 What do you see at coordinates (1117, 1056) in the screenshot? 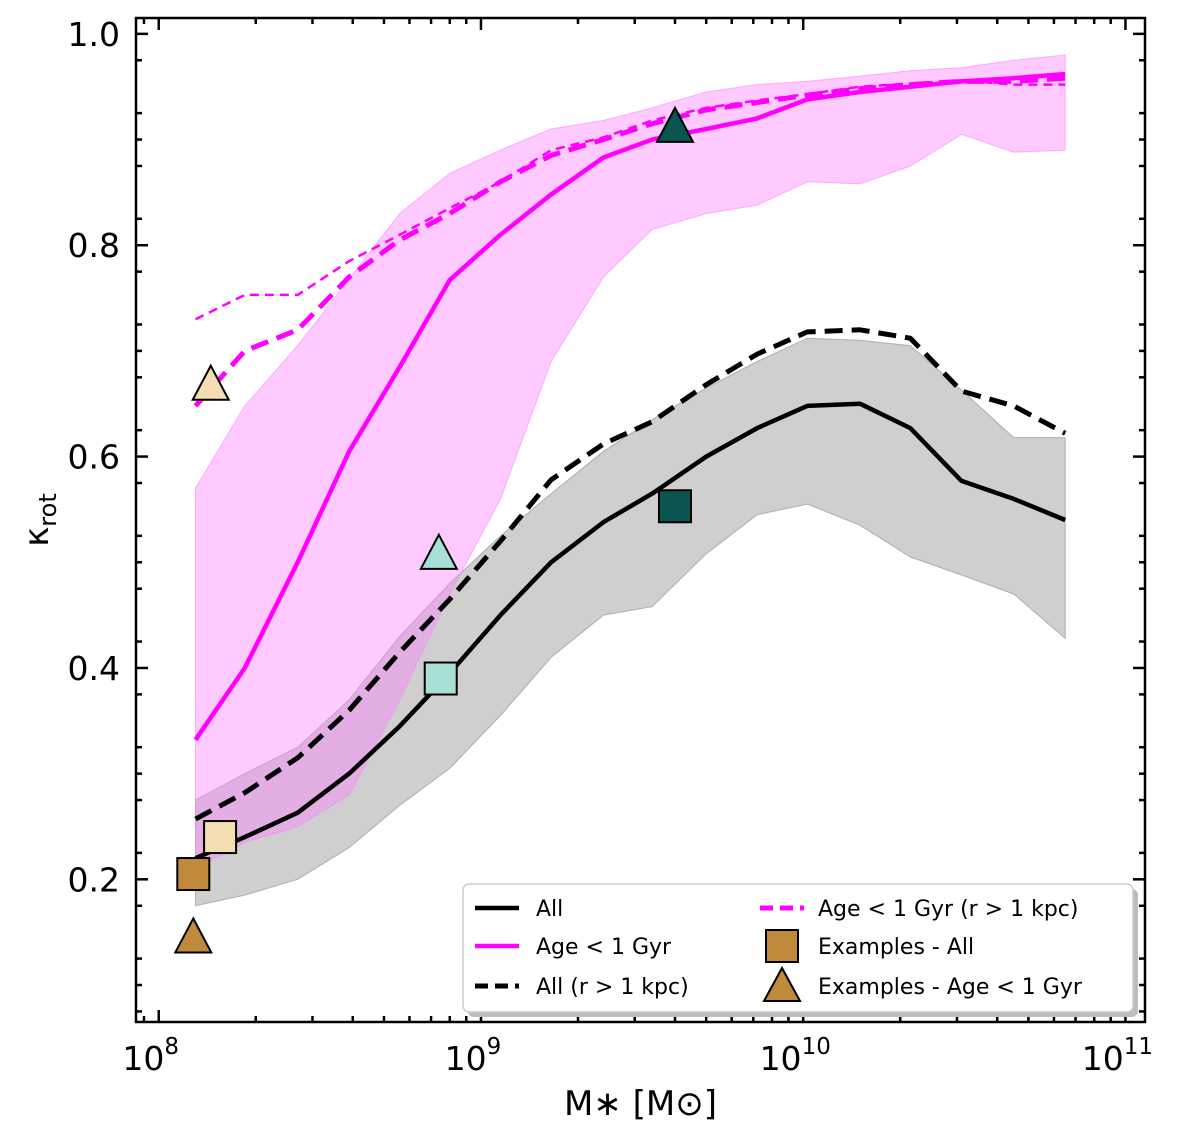
I see `x-tick-label: 10¹¹` at bounding box center [1117, 1056].